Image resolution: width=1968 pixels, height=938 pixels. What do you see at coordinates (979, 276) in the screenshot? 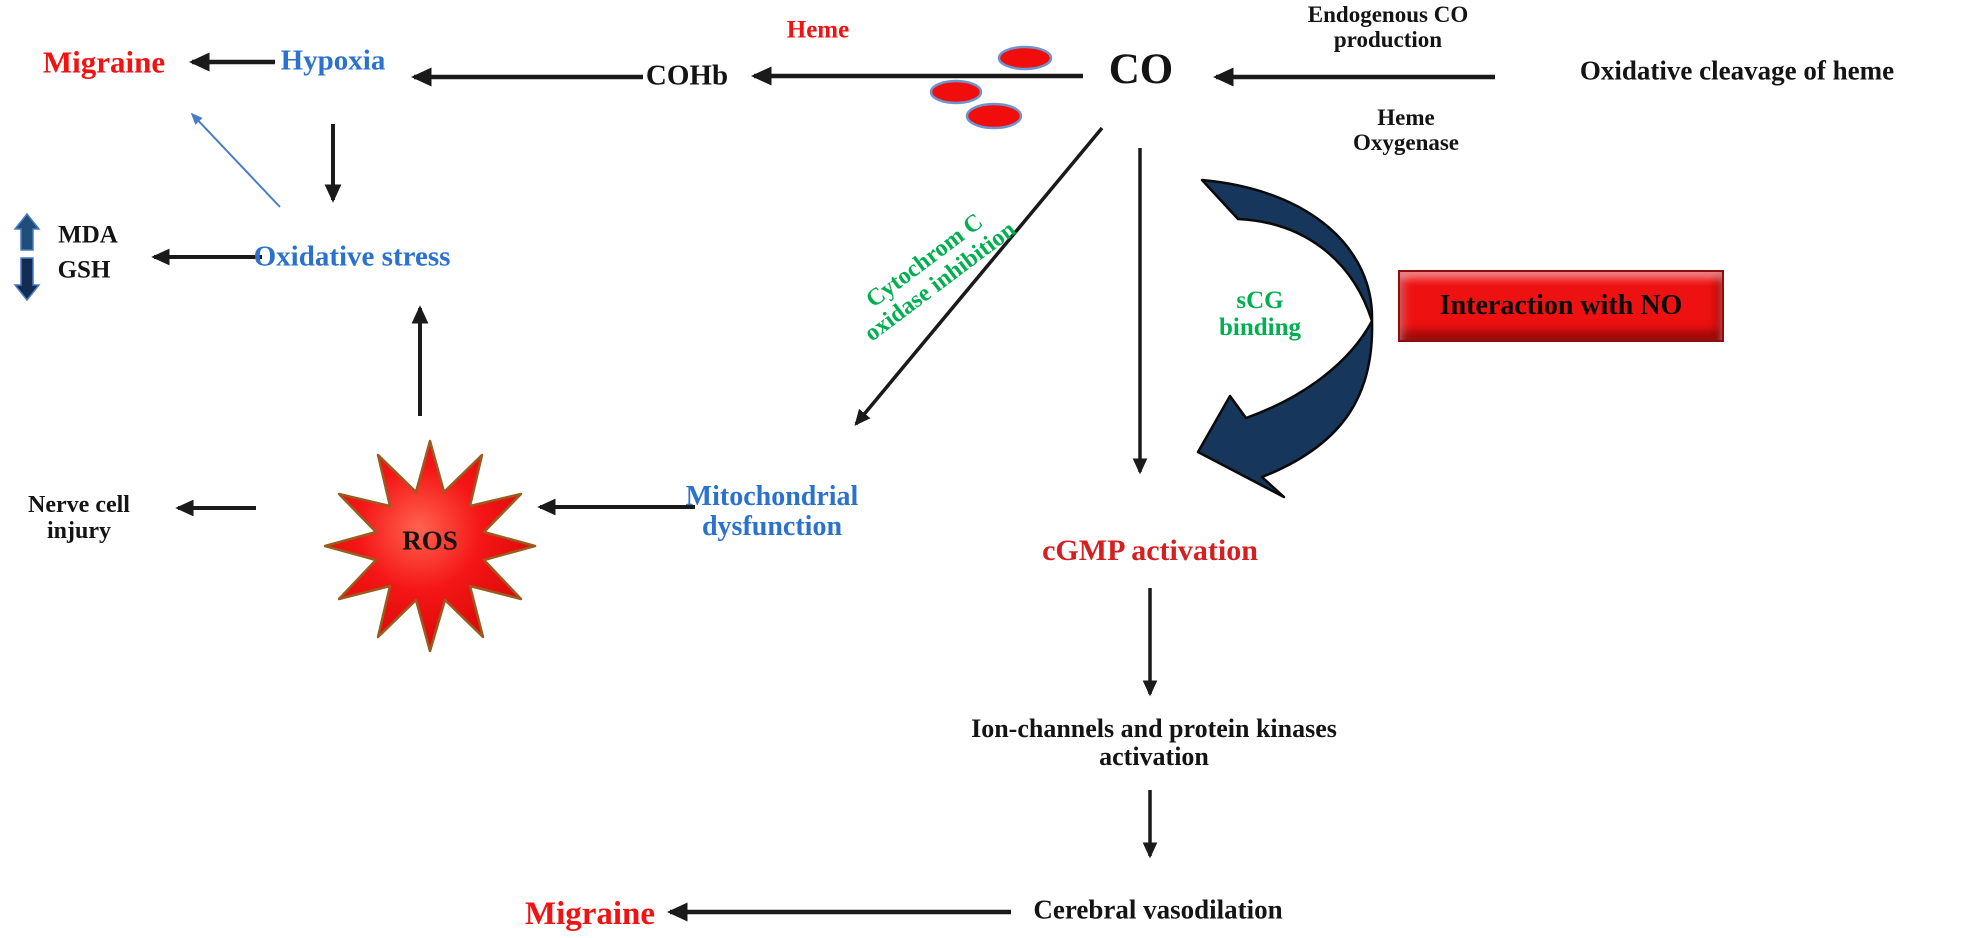
I see `arrow-co-to-mitochondrial` at bounding box center [979, 276].